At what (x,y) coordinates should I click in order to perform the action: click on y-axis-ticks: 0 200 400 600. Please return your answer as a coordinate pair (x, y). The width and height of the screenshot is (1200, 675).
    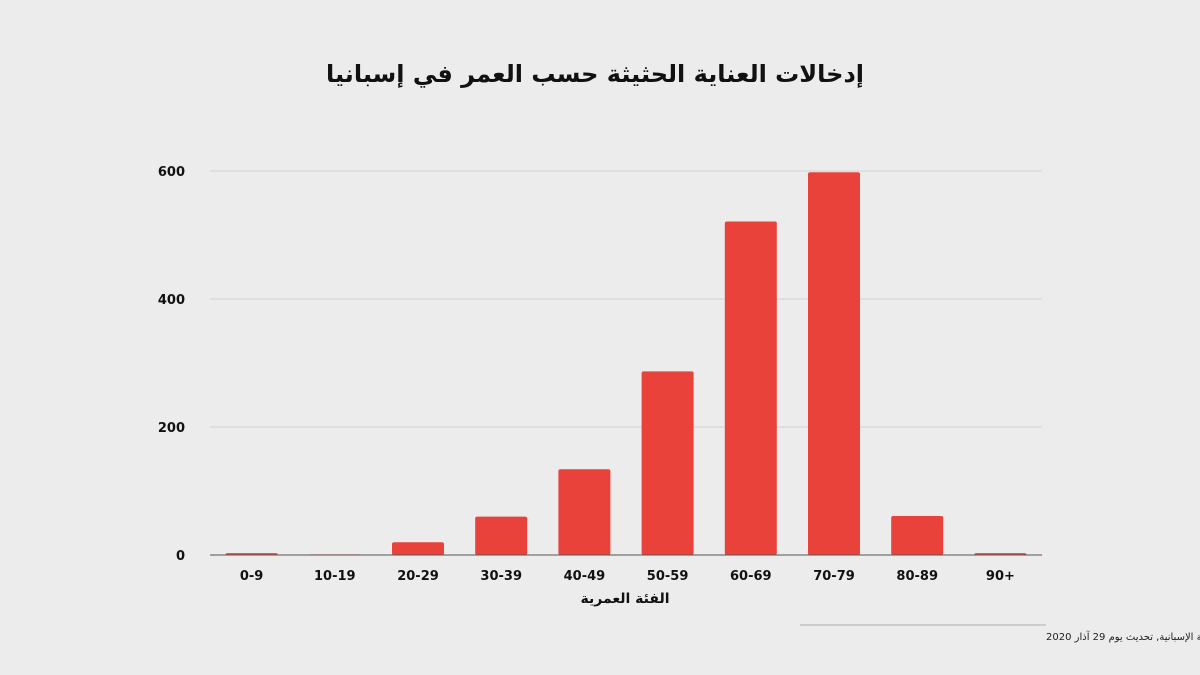
    Looking at the image, I should click on (171, 364).